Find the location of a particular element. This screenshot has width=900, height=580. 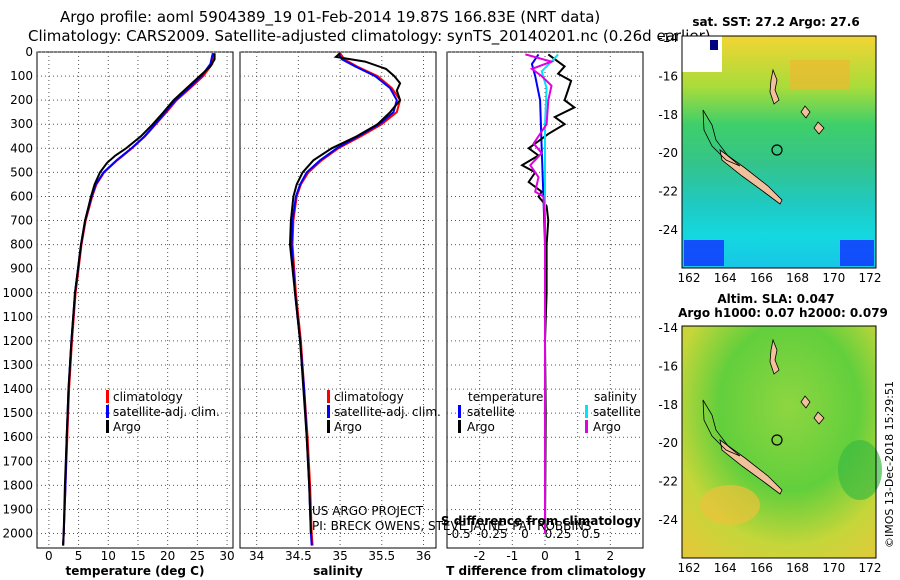

x-tick-label: 36 is located at coordinates (423, 556).